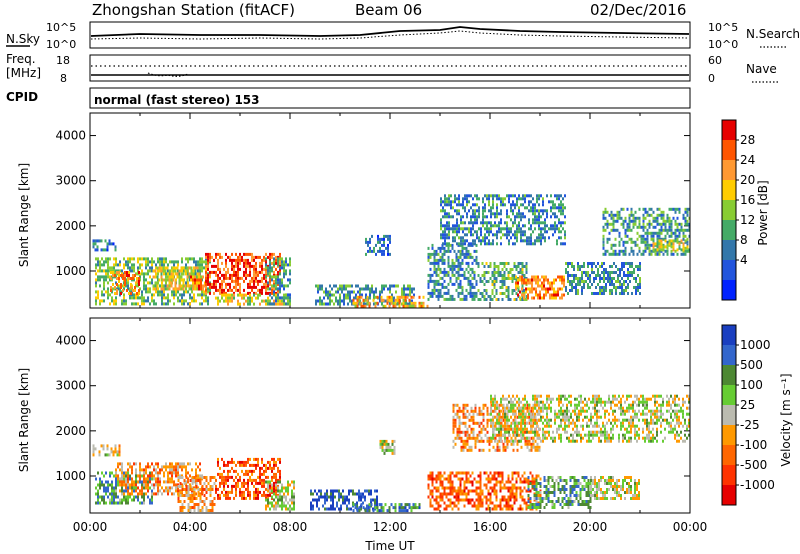  Describe the element at coordinates (490, 527) in the screenshot. I see `velocity-xtick-label: 16:00` at that location.